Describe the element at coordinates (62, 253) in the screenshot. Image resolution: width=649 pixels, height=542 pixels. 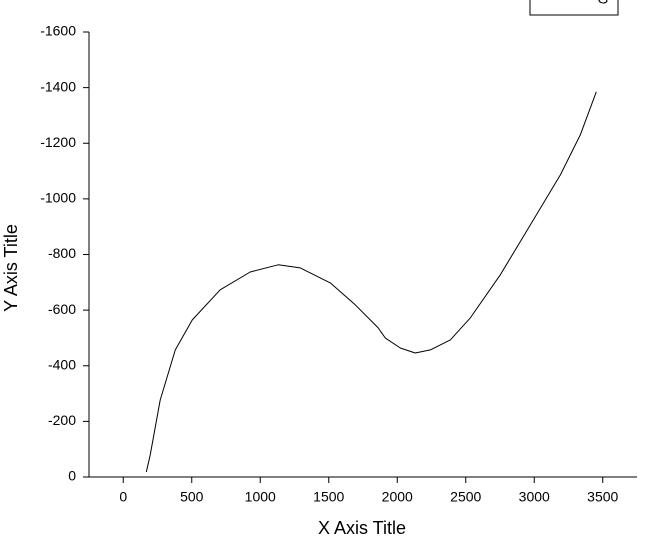
I see `y-tick-label: -800` at that location.